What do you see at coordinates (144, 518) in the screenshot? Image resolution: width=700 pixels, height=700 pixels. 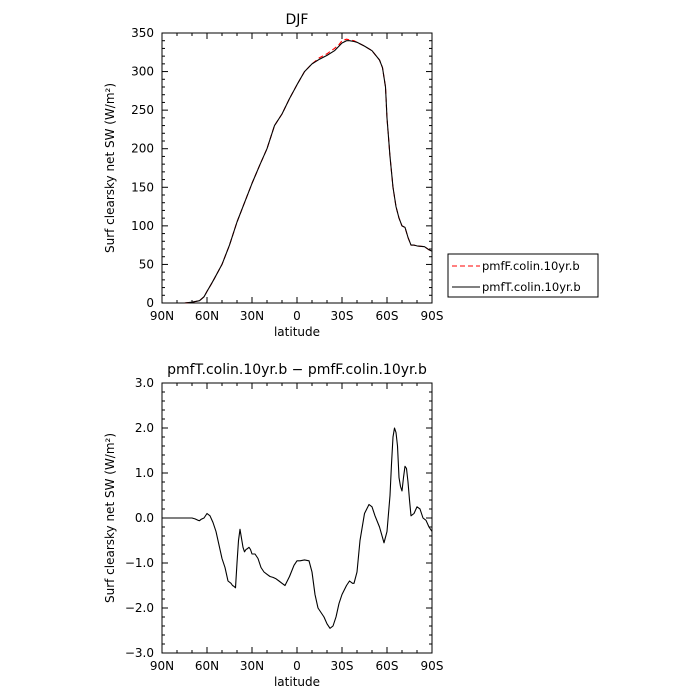 I see `y-tick-label: 0.0` at bounding box center [144, 518].